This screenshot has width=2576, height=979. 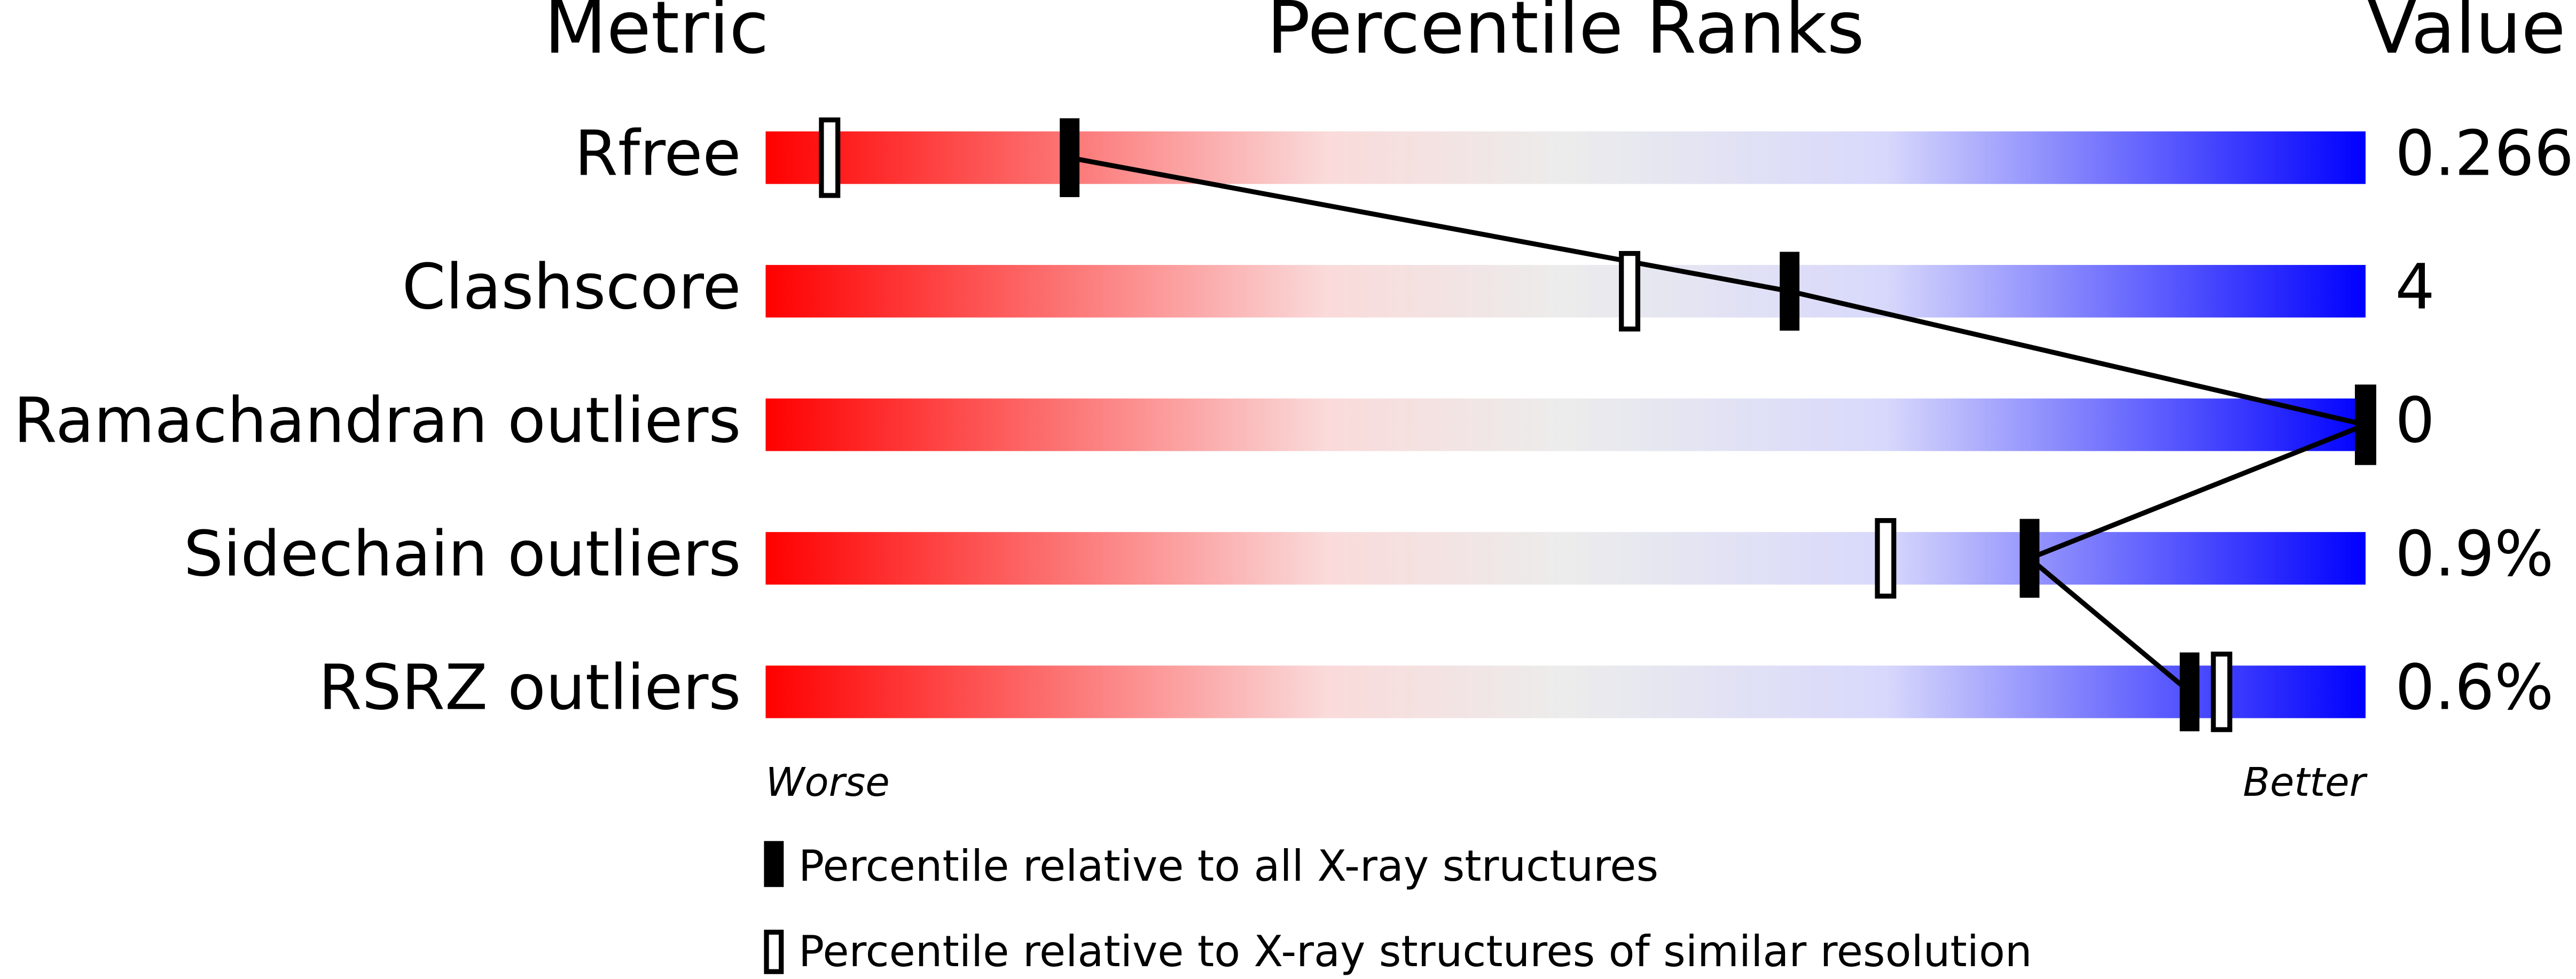 What do you see at coordinates (774, 951) in the screenshot?
I see `legend-similar-swatch` at bounding box center [774, 951].